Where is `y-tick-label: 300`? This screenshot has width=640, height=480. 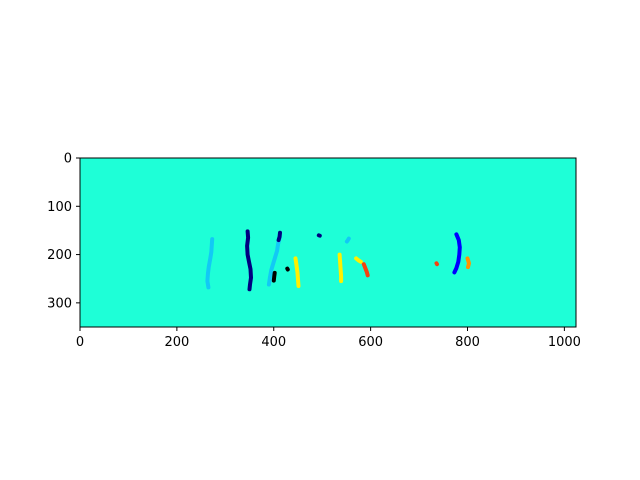 y-tick-label: 300 is located at coordinates (59, 303).